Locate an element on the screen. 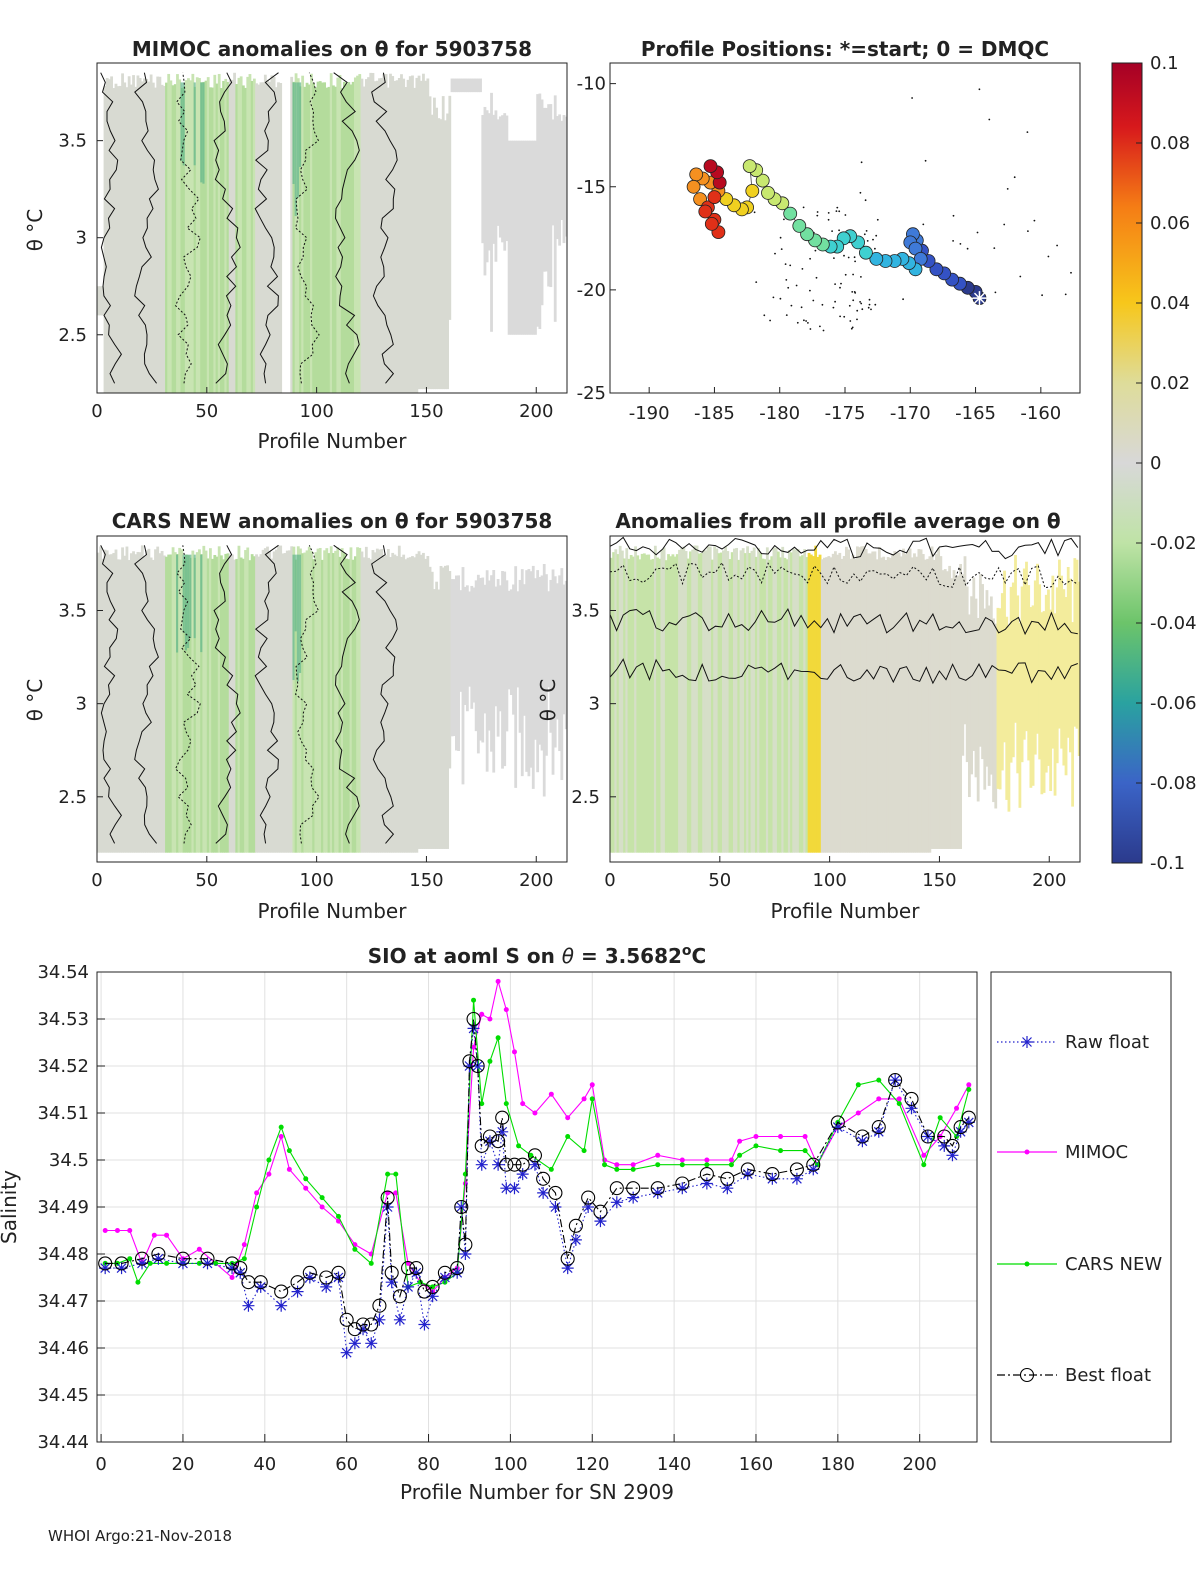  salinity-title-degree: o is located at coordinates (687, 951).